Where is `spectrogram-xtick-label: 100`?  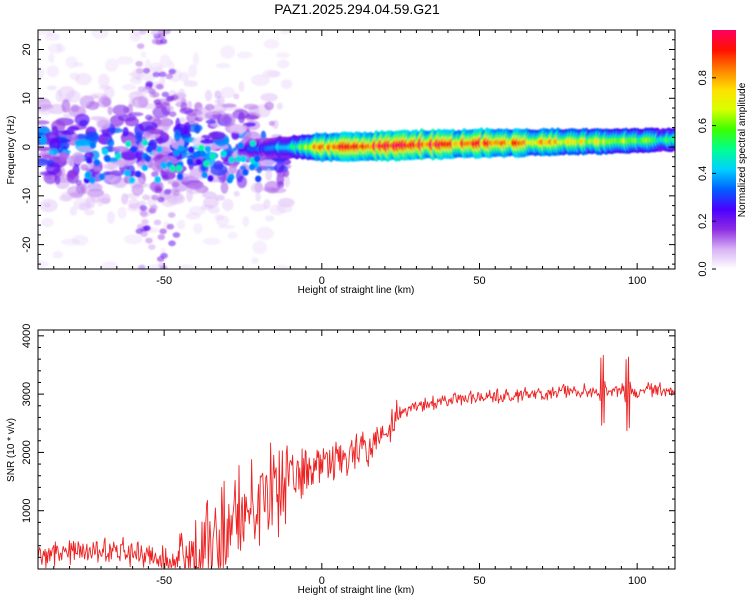
spectrogram-xtick-label: 100 is located at coordinates (637, 281).